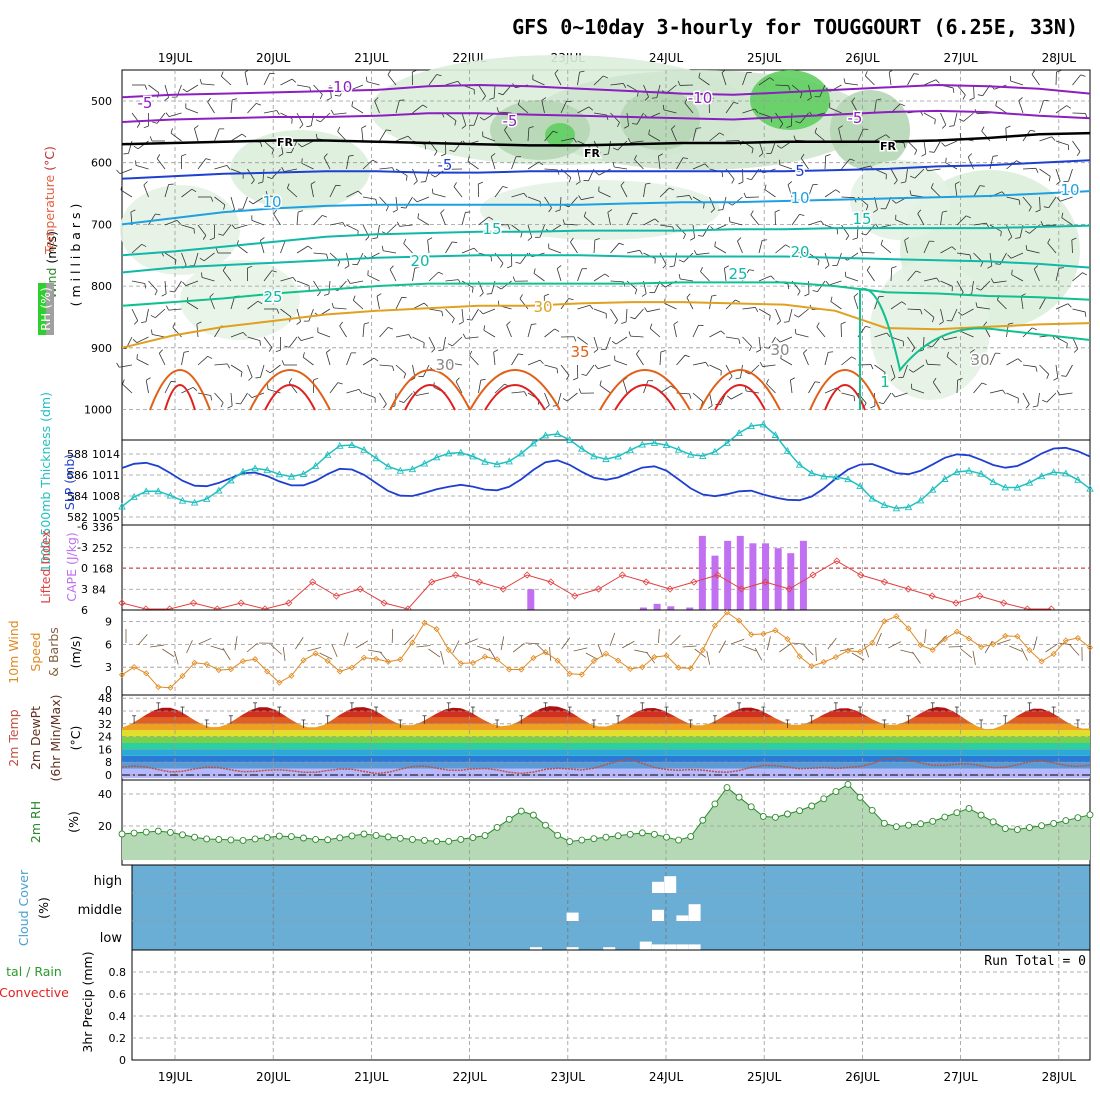 The height and width of the screenshot is (1100, 1100). Describe the element at coordinates (586, 585) in the screenshot. I see `lifted-index-line` at that location.